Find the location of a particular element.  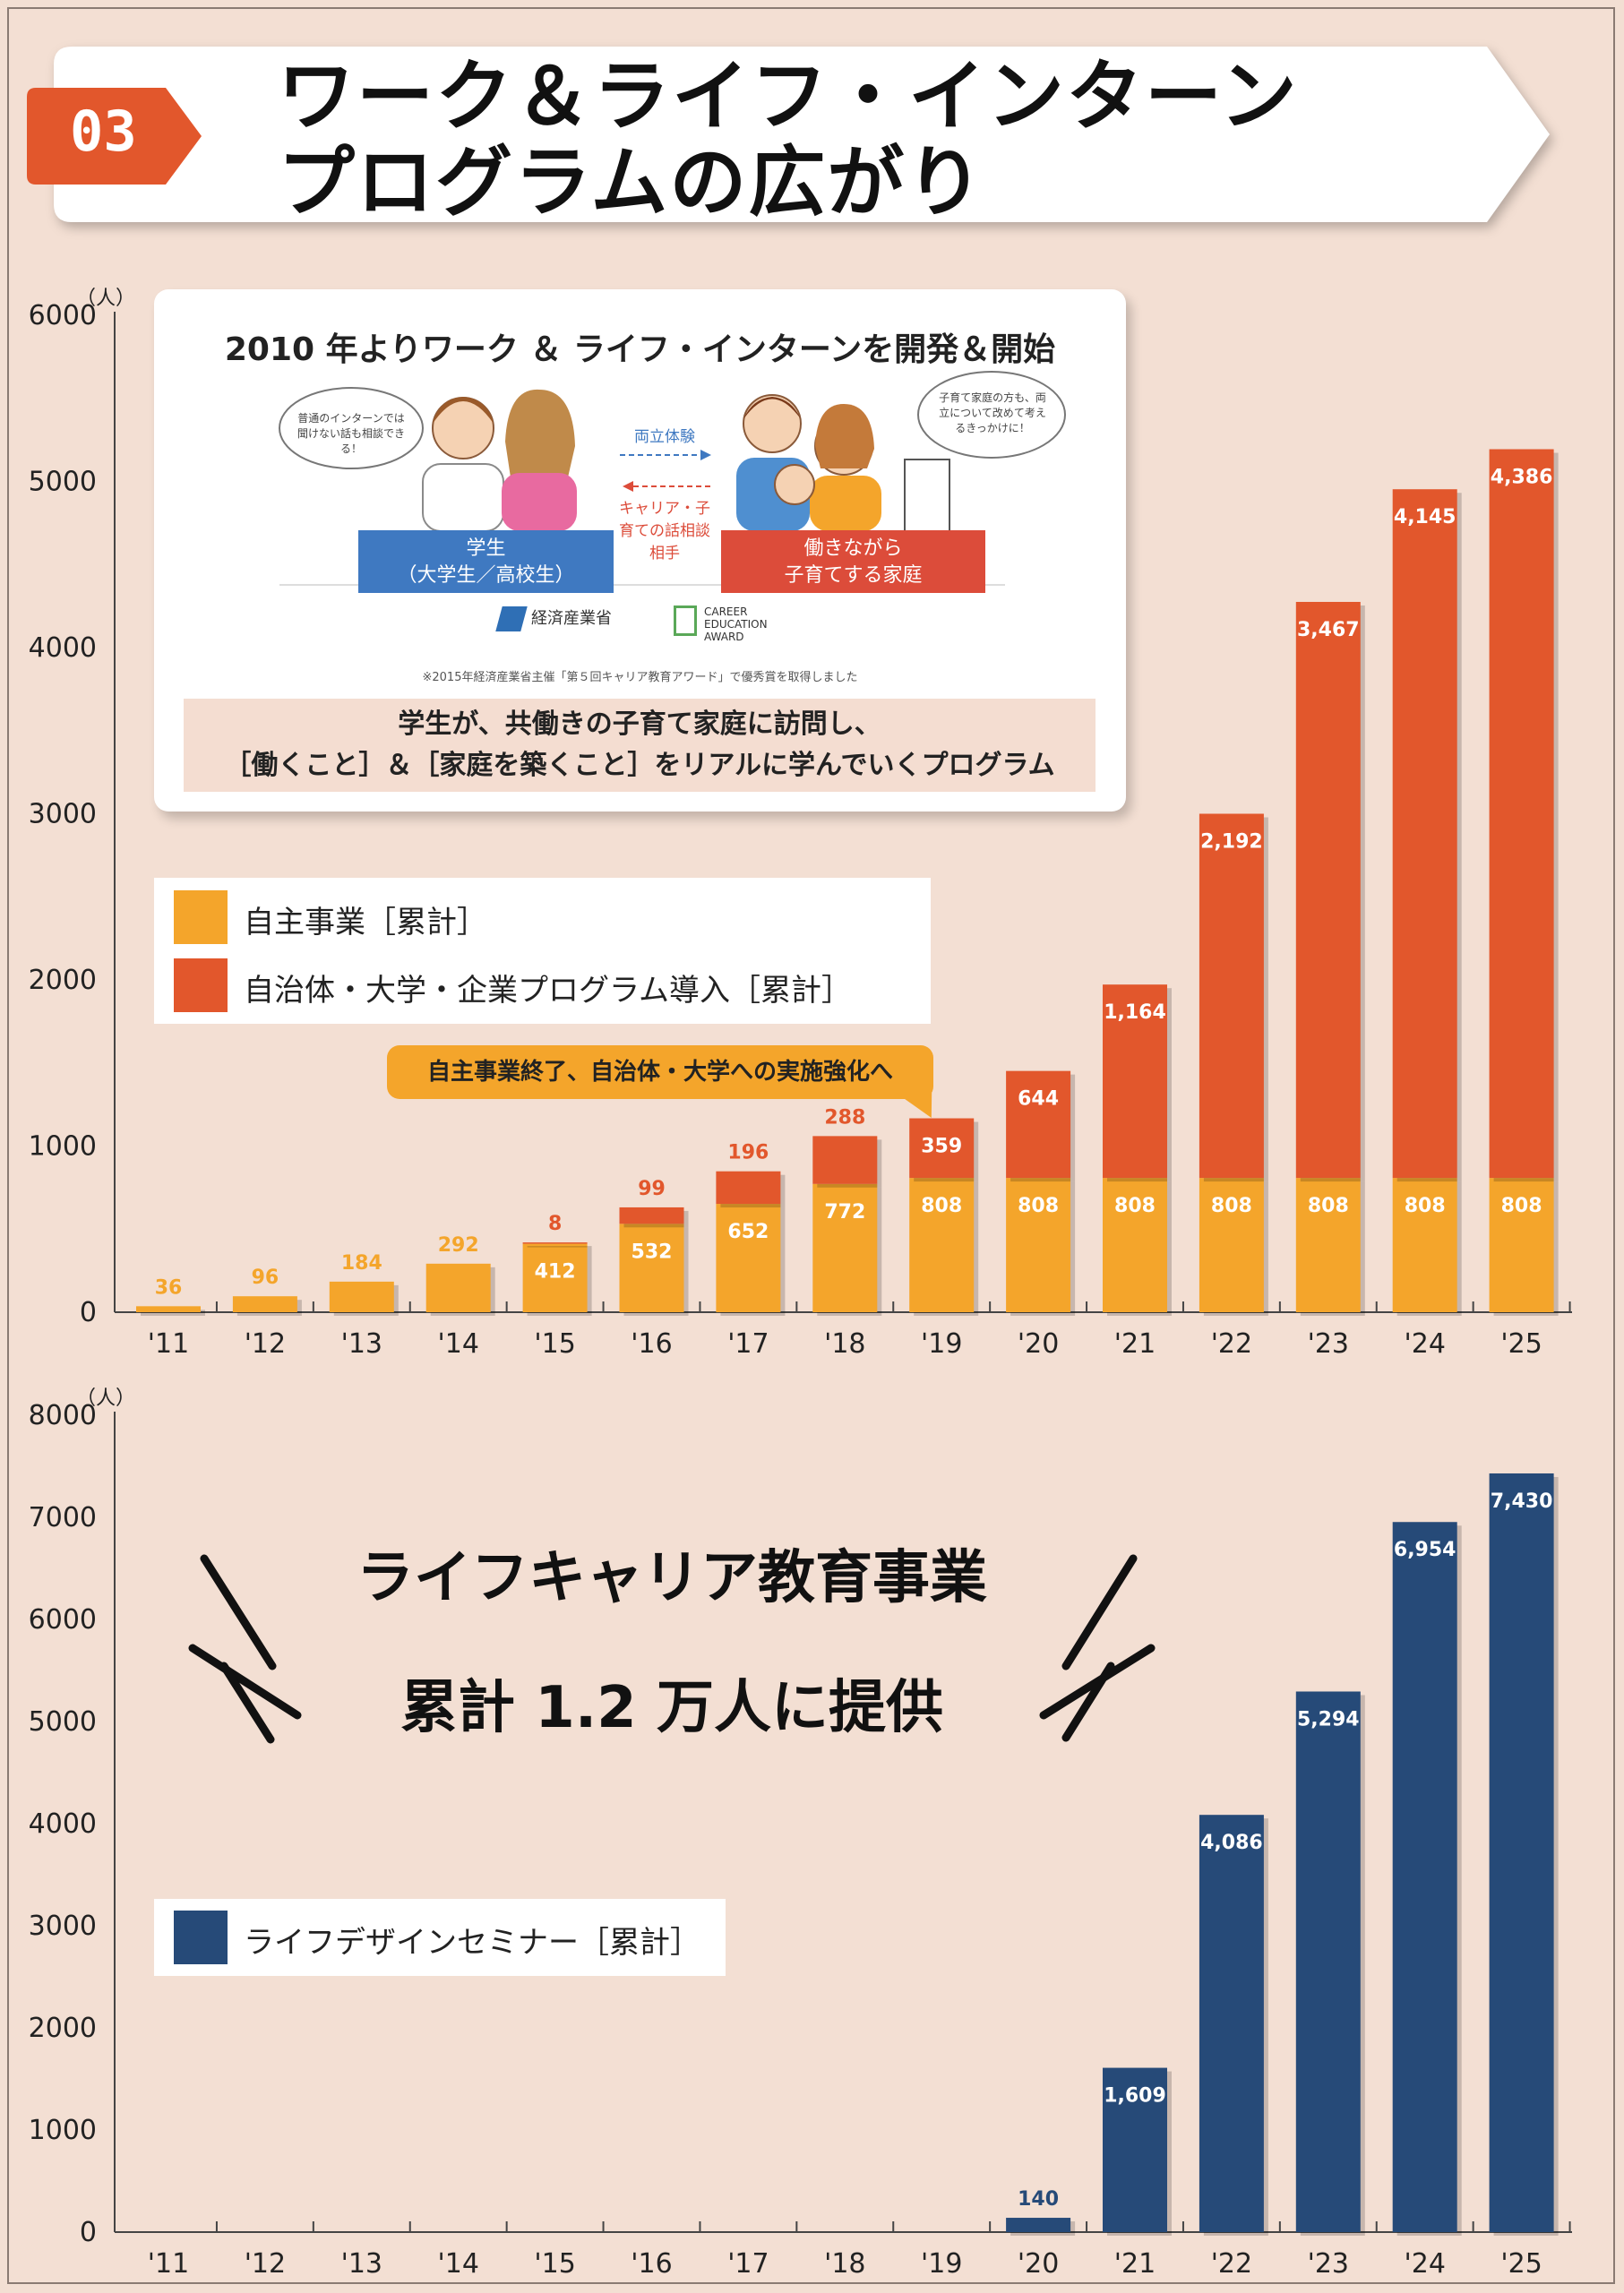

x-tick-label: '14 is located at coordinates (458, 2264).